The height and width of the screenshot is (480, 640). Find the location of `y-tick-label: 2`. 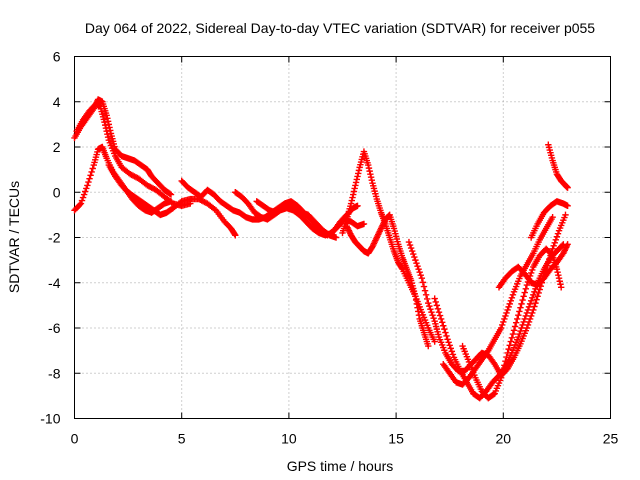

y-tick-label: 2 is located at coordinates (57, 147).